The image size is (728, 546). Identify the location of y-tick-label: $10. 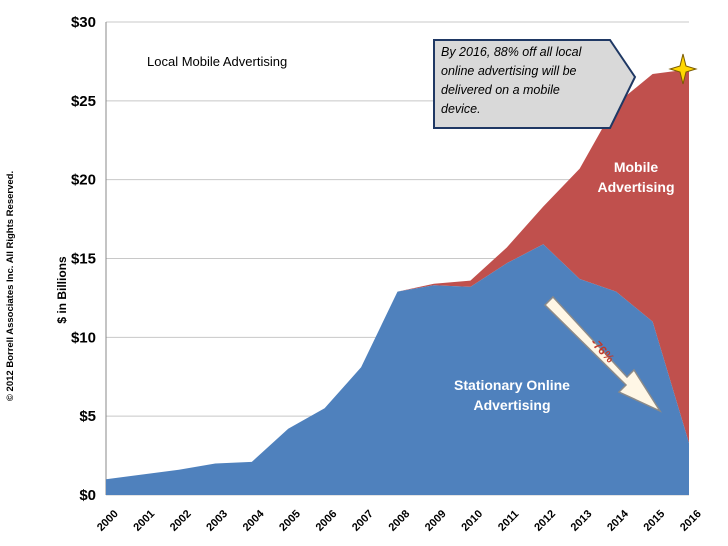
(83, 337).